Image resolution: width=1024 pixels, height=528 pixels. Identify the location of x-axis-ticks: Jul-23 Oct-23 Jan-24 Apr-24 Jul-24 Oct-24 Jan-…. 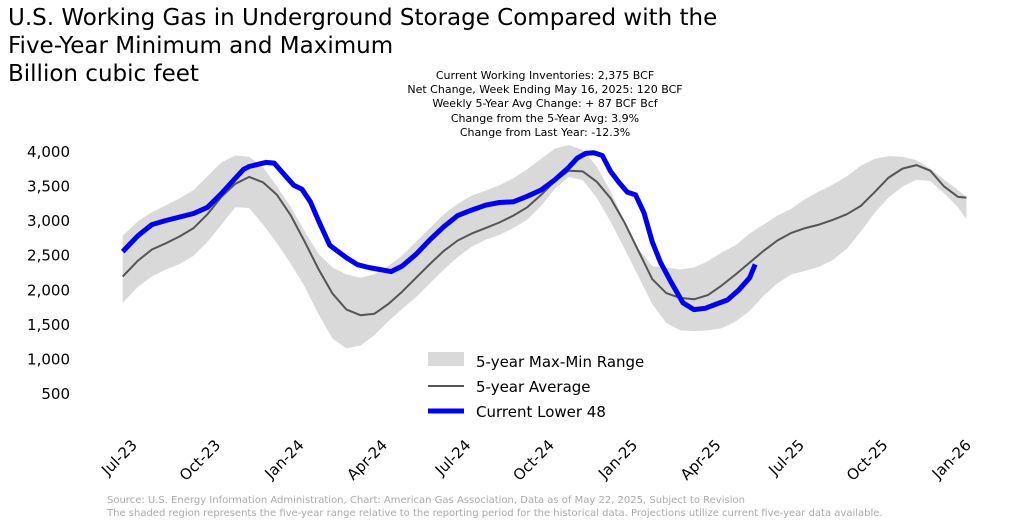
(536, 460).